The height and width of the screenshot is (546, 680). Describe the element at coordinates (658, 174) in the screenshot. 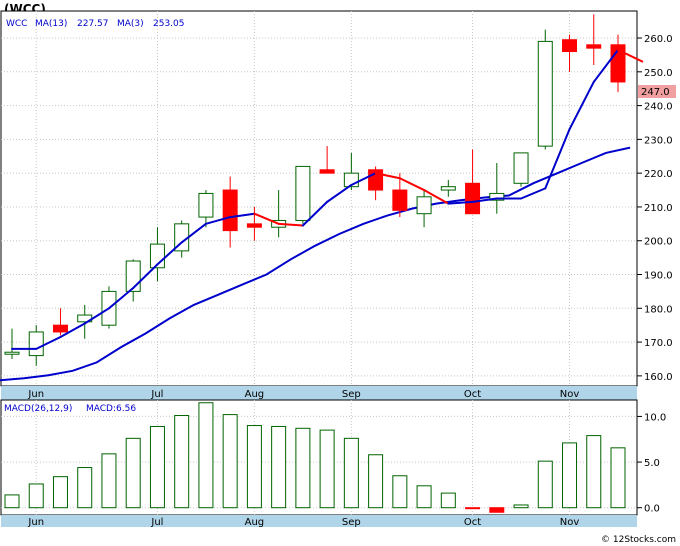

I see `price-tick-label: 220.0` at that location.